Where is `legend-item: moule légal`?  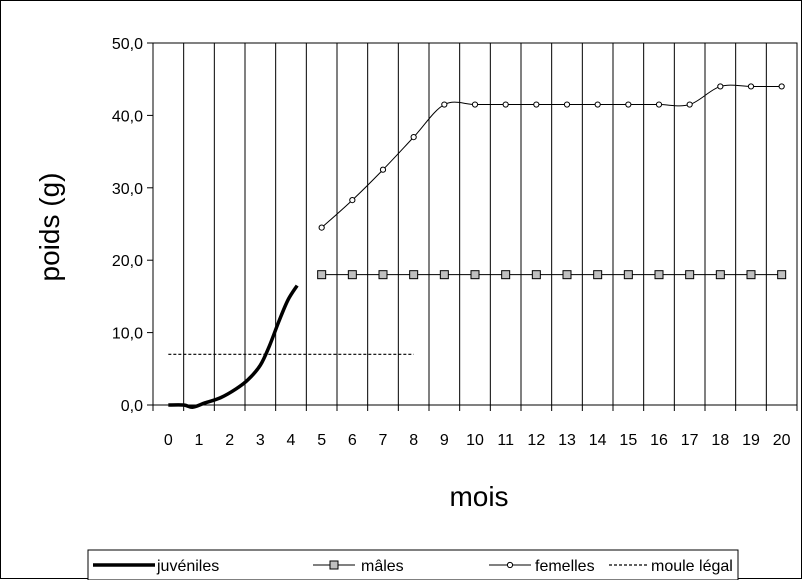
legend-item: moule légal is located at coordinates (671, 566).